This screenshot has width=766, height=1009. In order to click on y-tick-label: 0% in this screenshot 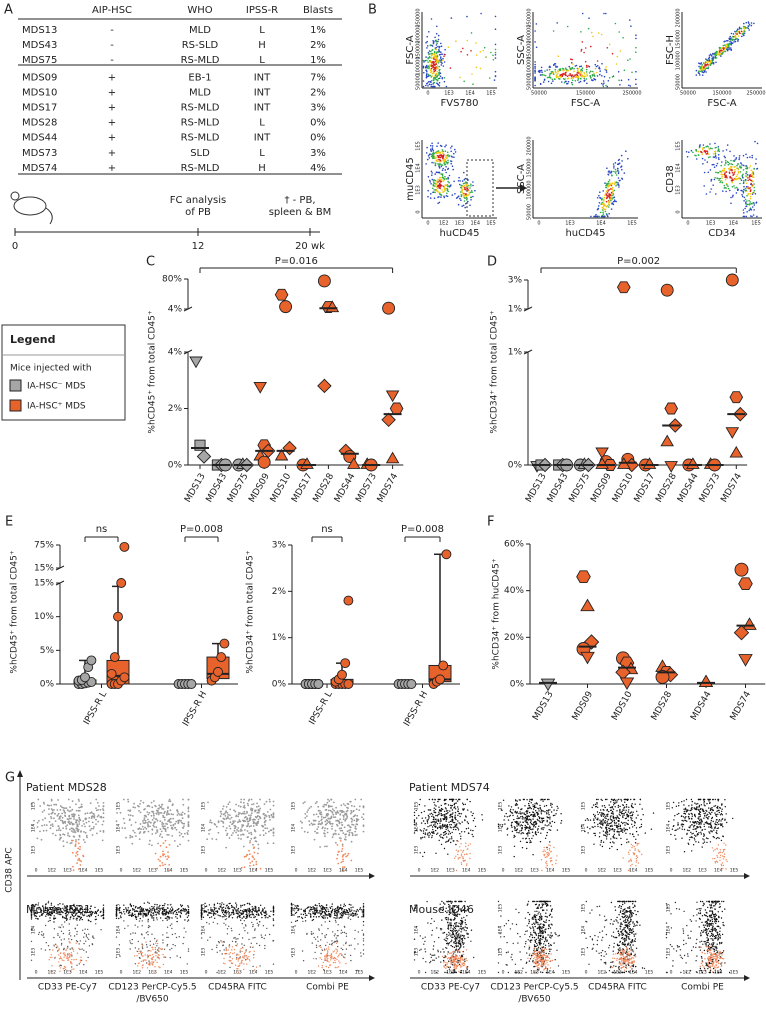, I will do `click(517, 685)`.